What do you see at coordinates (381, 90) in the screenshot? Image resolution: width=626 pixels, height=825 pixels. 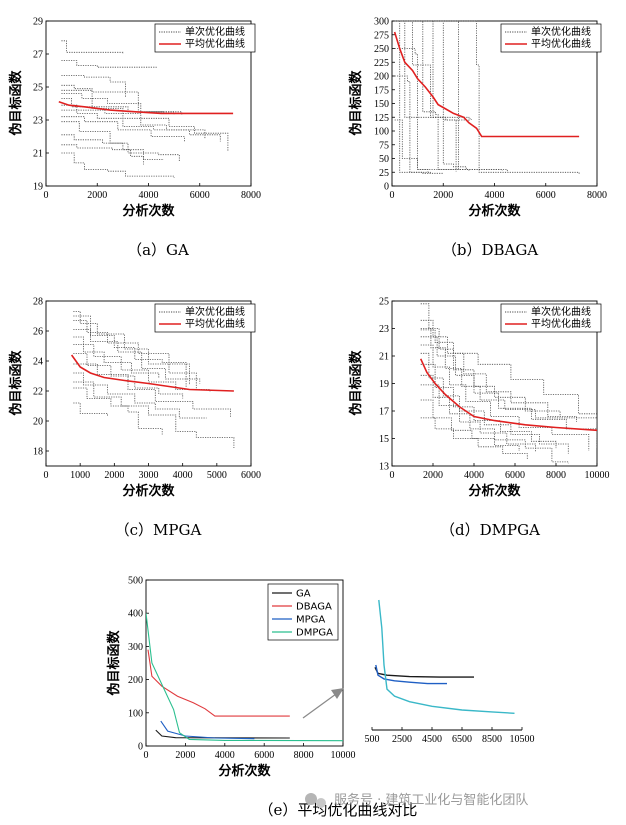 I see `y-tick-label: 175` at bounding box center [381, 90].